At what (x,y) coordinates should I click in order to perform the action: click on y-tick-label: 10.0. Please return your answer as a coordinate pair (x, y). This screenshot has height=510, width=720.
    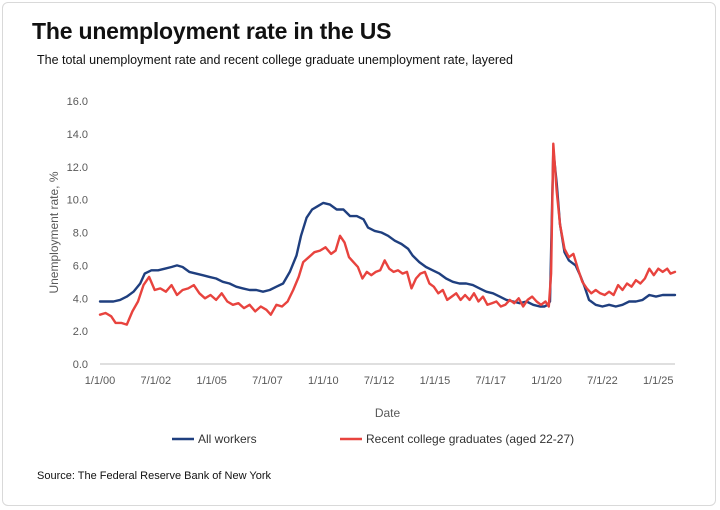
    Looking at the image, I should click on (77, 201).